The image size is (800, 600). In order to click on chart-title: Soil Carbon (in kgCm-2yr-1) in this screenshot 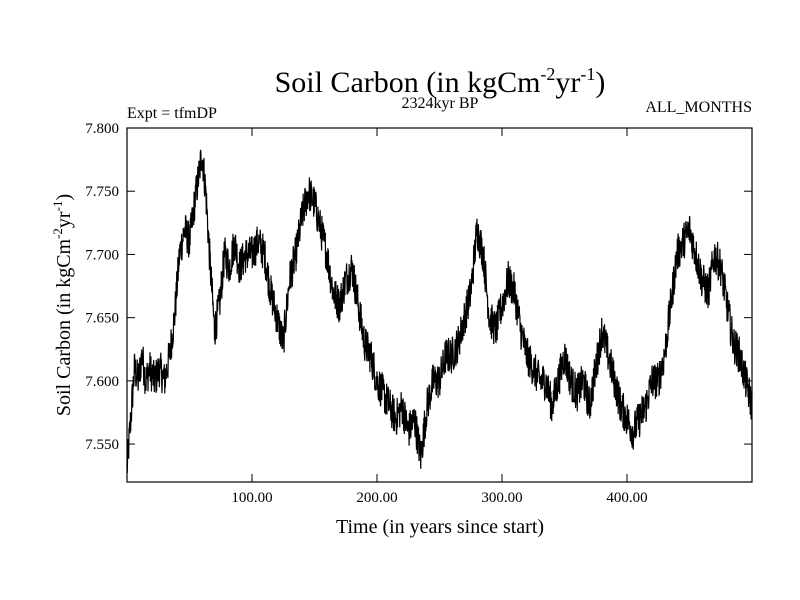, I will do `click(440, 81)`.